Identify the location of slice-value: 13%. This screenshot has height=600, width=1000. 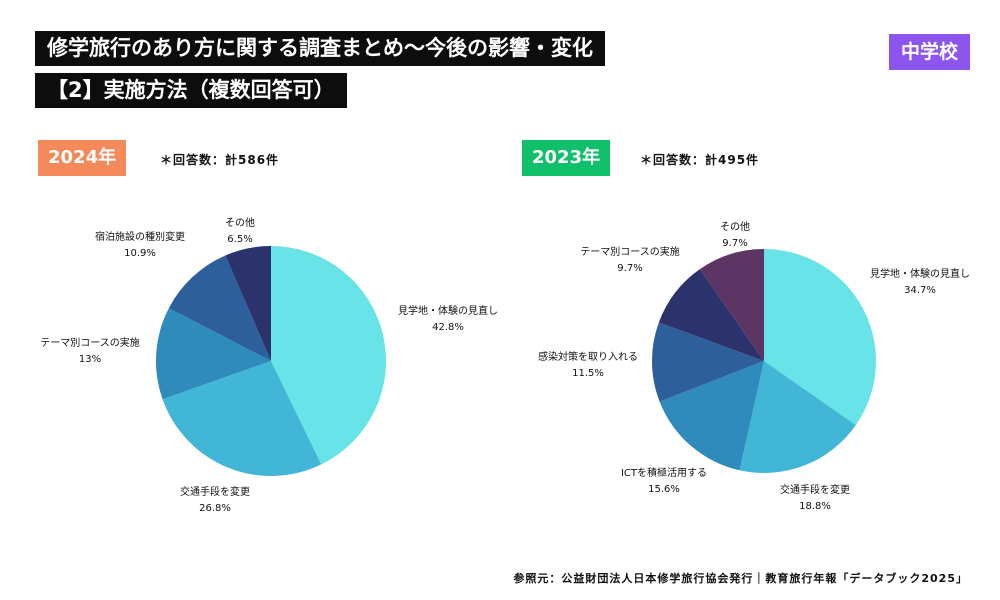
(90, 359).